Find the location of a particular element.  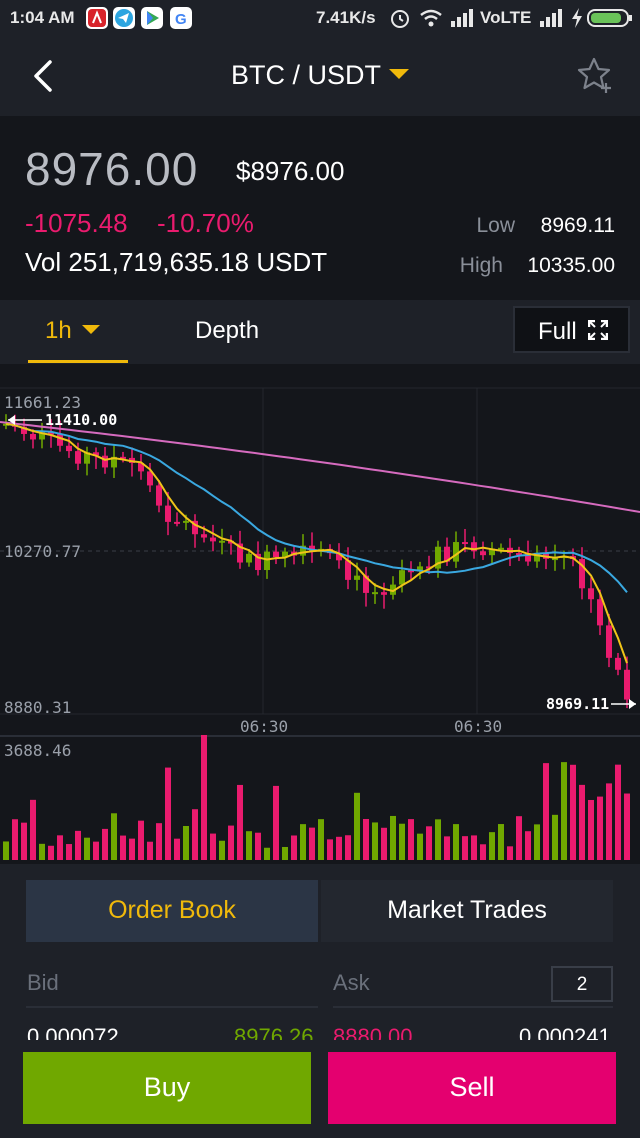

pair-selector: BTC / USDT is located at coordinates (320, 75).